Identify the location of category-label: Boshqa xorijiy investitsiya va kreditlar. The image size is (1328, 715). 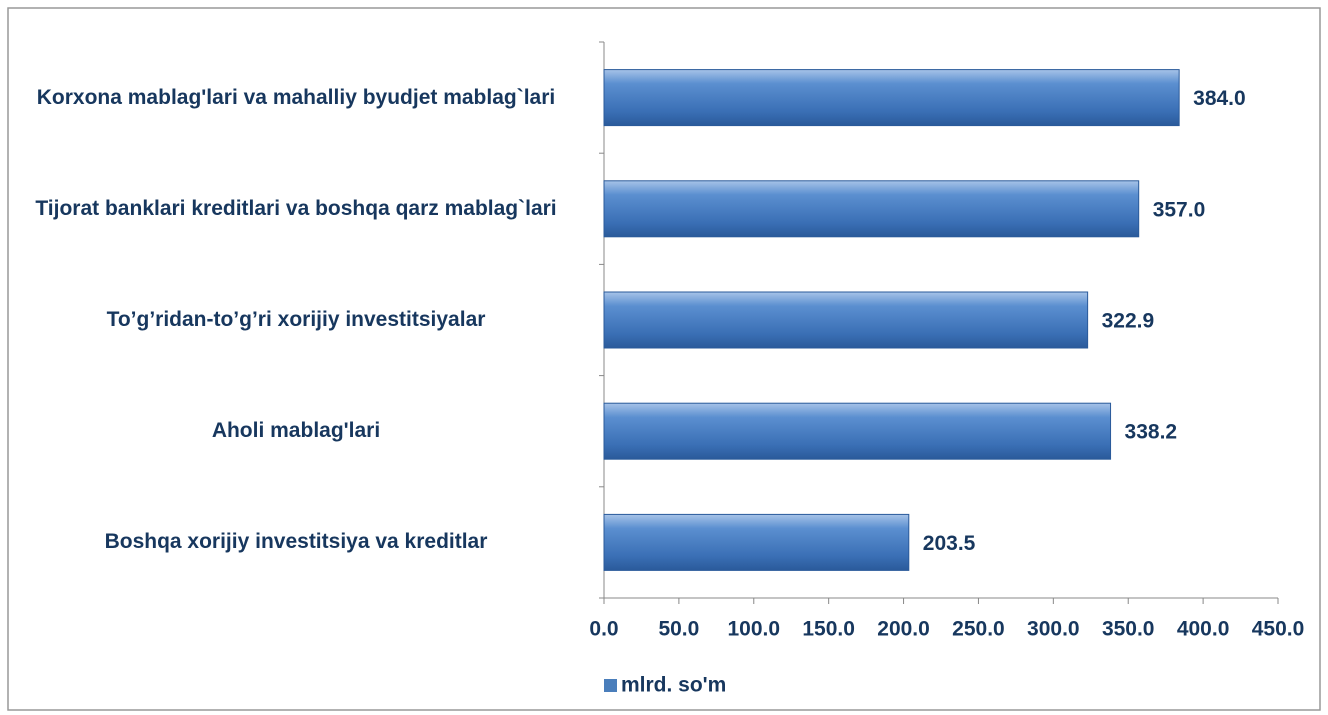
(296, 542).